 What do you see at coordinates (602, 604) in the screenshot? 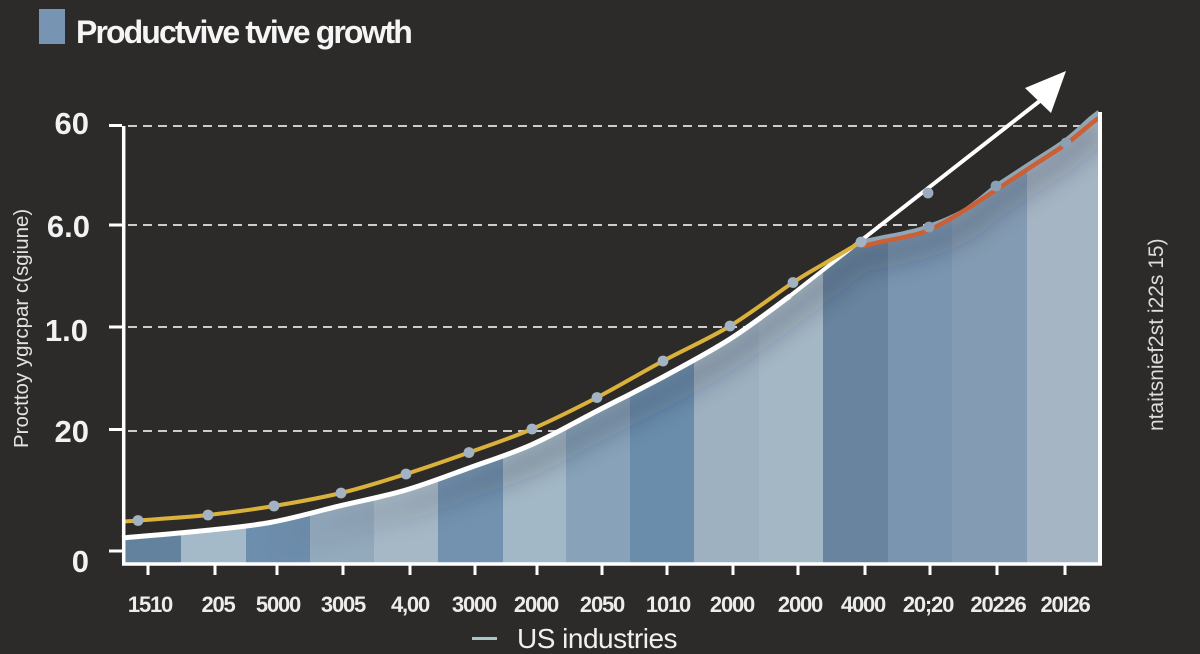
I see `svg-text: 2050` at bounding box center [602, 604].